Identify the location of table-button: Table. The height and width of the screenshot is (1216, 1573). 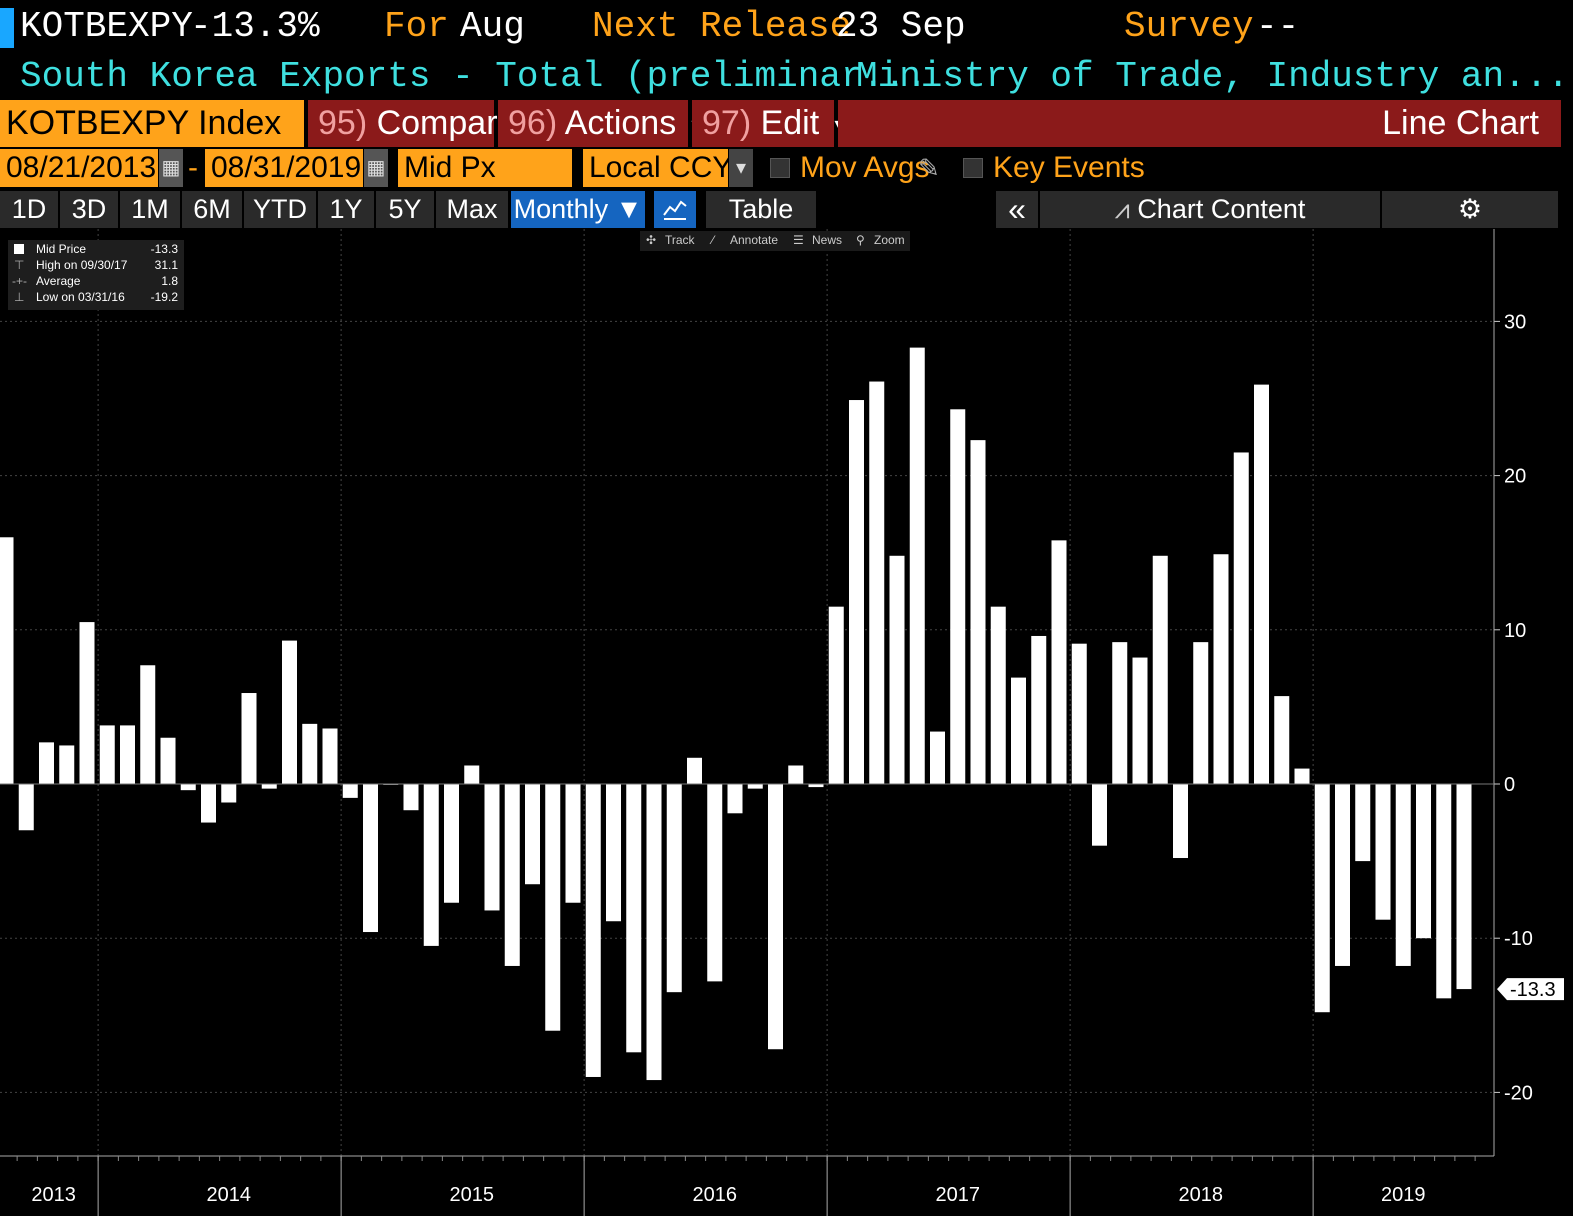
(761, 209).